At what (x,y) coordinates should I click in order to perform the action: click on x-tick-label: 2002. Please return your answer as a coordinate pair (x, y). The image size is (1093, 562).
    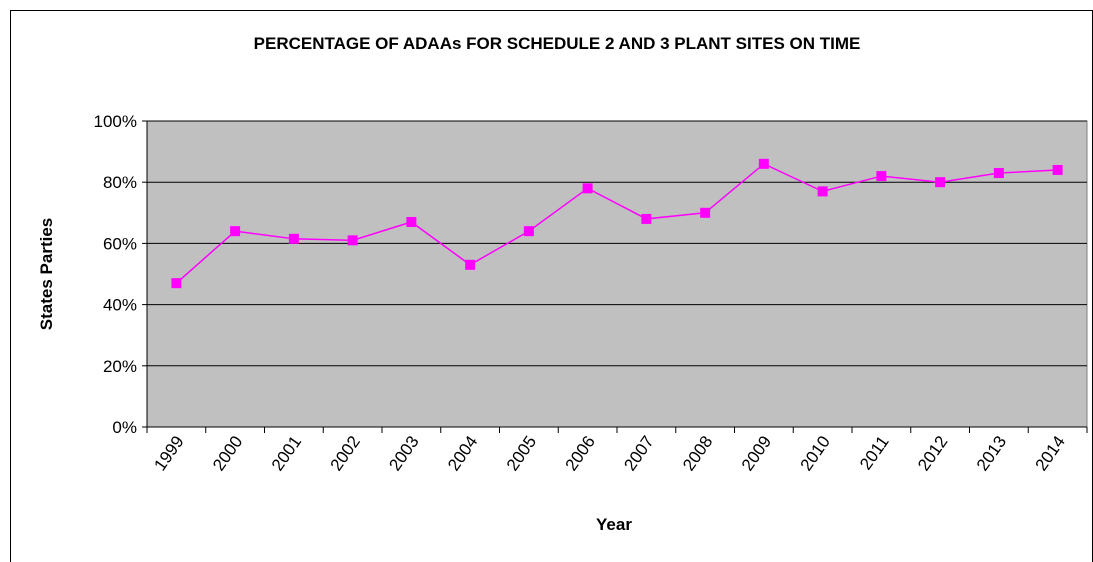
    Looking at the image, I should click on (345, 453).